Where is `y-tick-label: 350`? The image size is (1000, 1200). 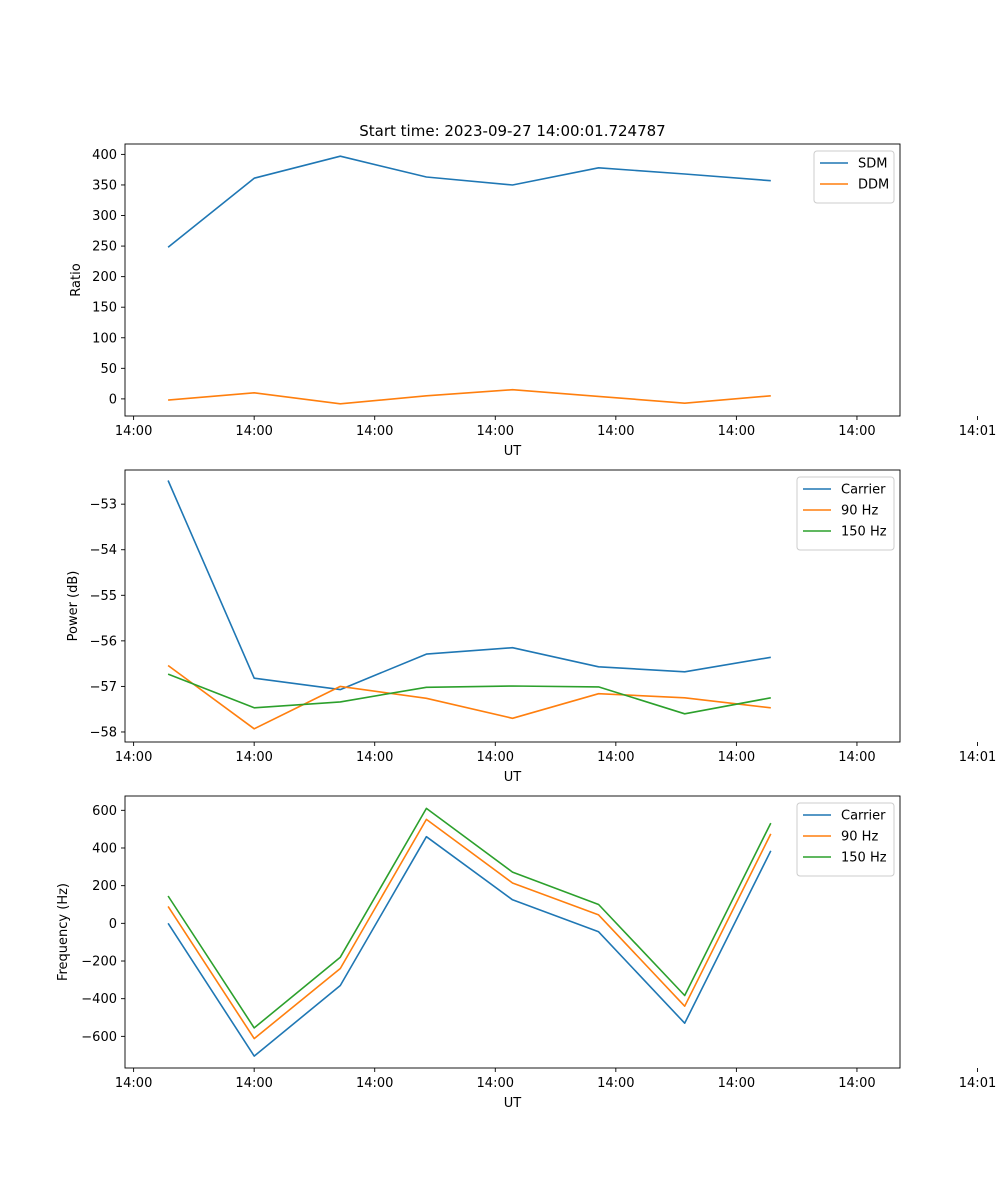 y-tick-label: 350 is located at coordinates (104, 185).